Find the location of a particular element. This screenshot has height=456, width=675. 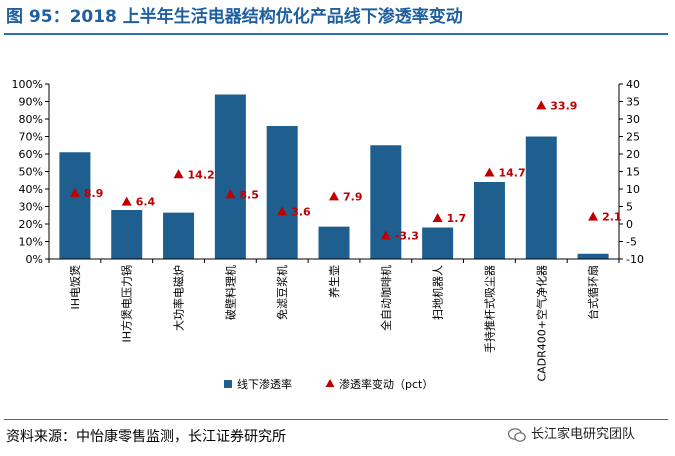

category-label: CADR400+空气净化器 is located at coordinates (541, 323).